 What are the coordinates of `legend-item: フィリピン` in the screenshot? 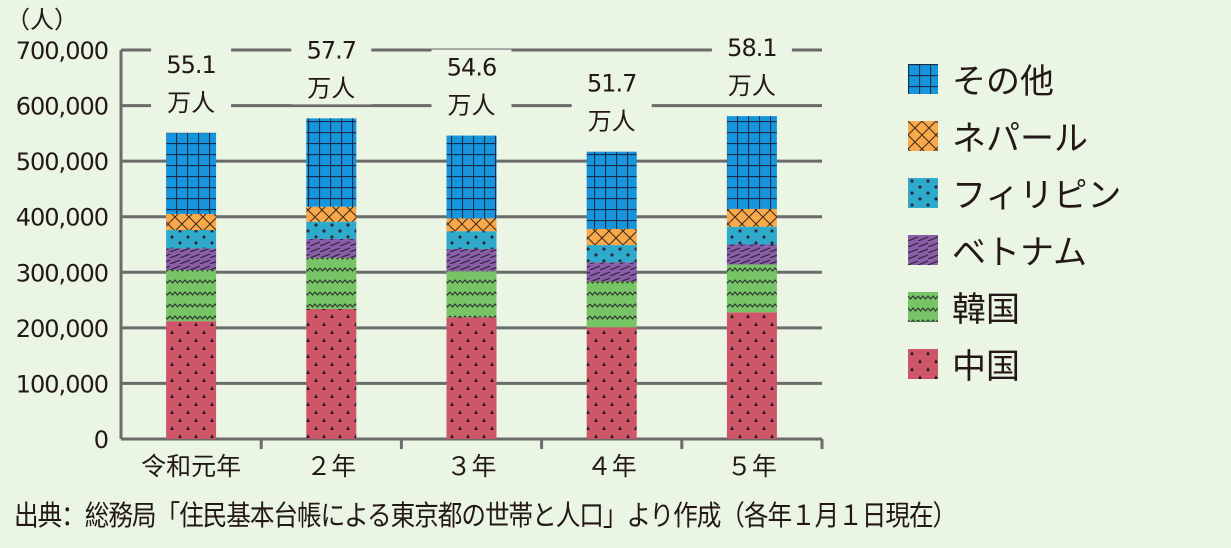 It's located at (1014, 192).